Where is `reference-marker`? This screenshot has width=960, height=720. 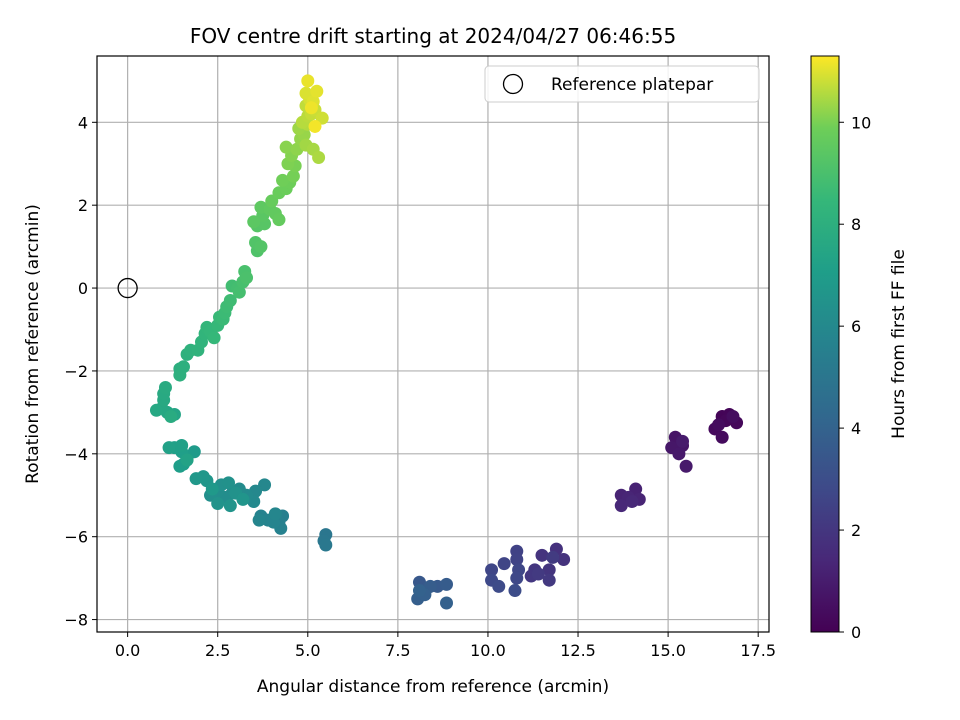
reference-marker is located at coordinates (127, 288).